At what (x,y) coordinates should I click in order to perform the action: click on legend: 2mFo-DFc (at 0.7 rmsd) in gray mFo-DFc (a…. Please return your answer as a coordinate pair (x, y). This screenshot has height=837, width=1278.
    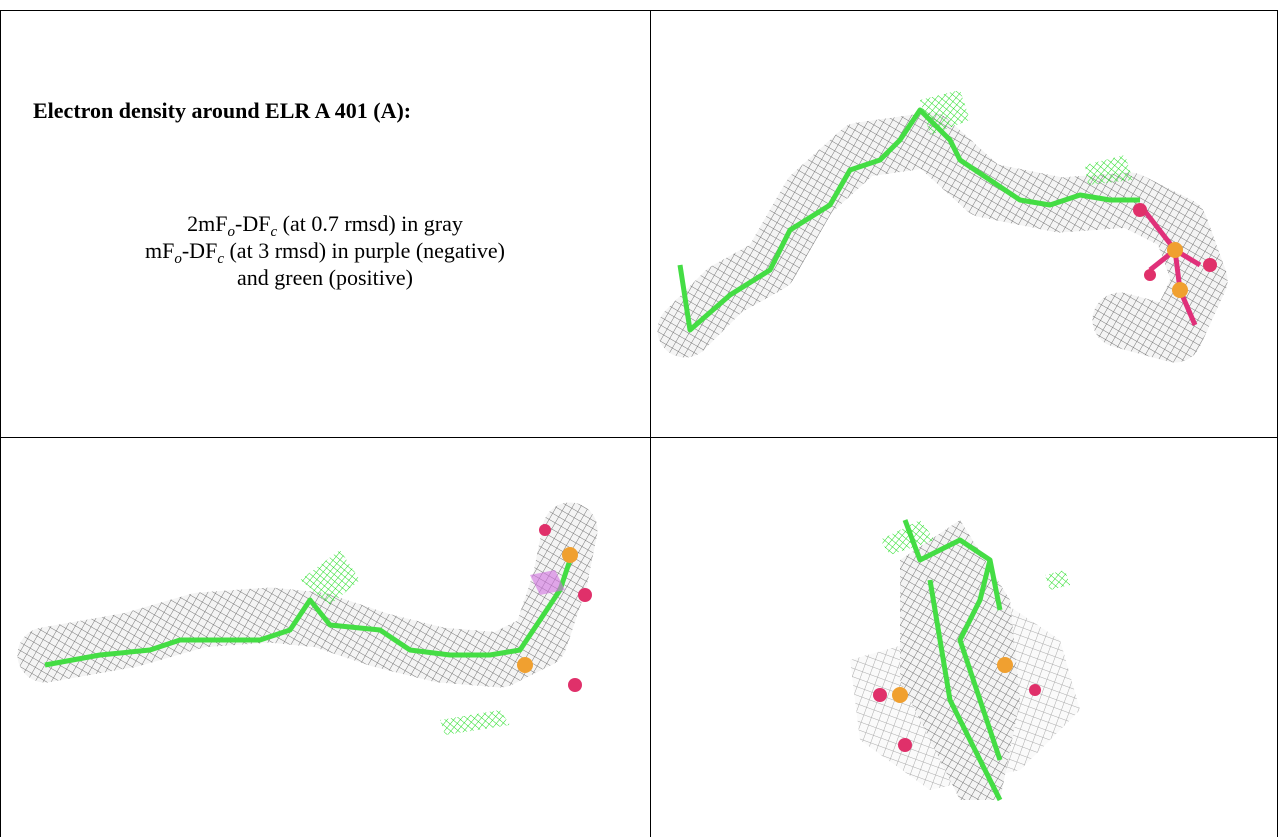
    Looking at the image, I should click on (325, 250).